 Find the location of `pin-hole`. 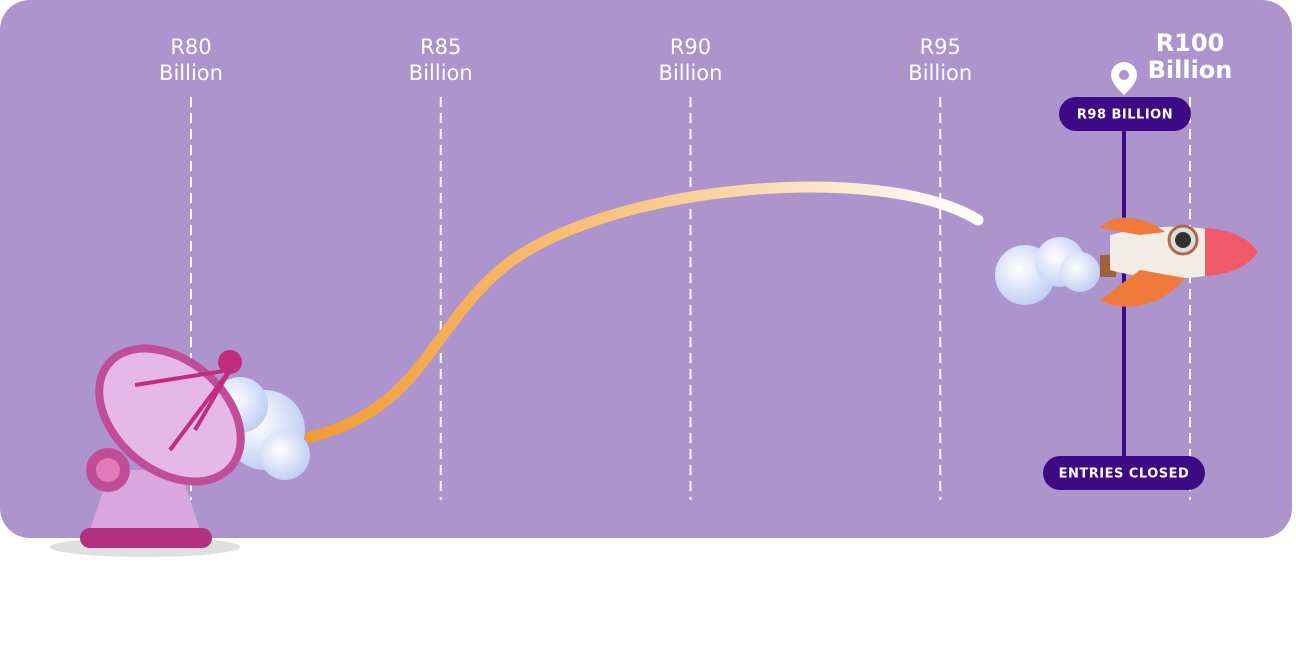

pin-hole is located at coordinates (1124, 75).